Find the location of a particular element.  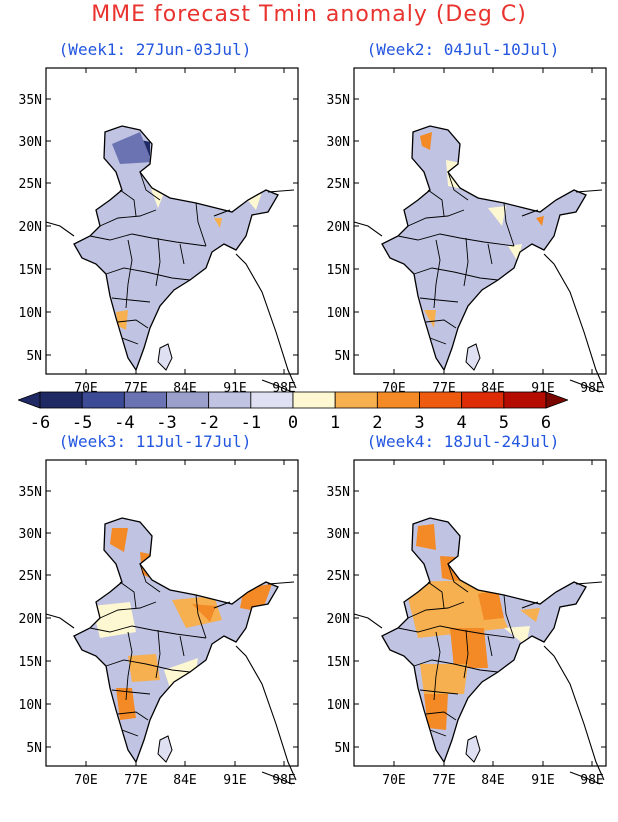

colorbar-tick-label: -3 is located at coordinates (166, 423).